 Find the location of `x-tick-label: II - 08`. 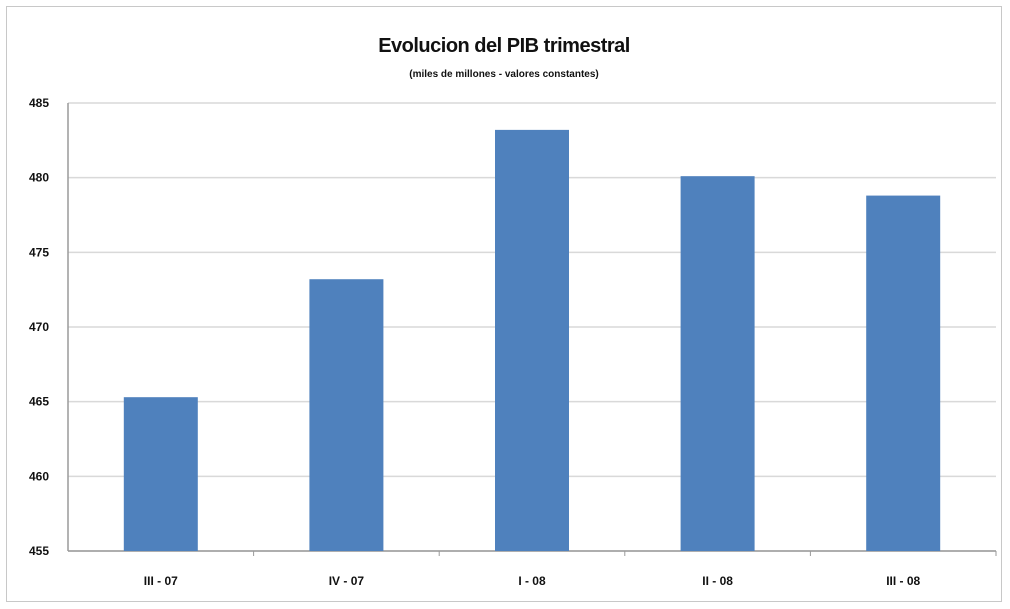

x-tick-label: II - 08 is located at coordinates (717, 581).